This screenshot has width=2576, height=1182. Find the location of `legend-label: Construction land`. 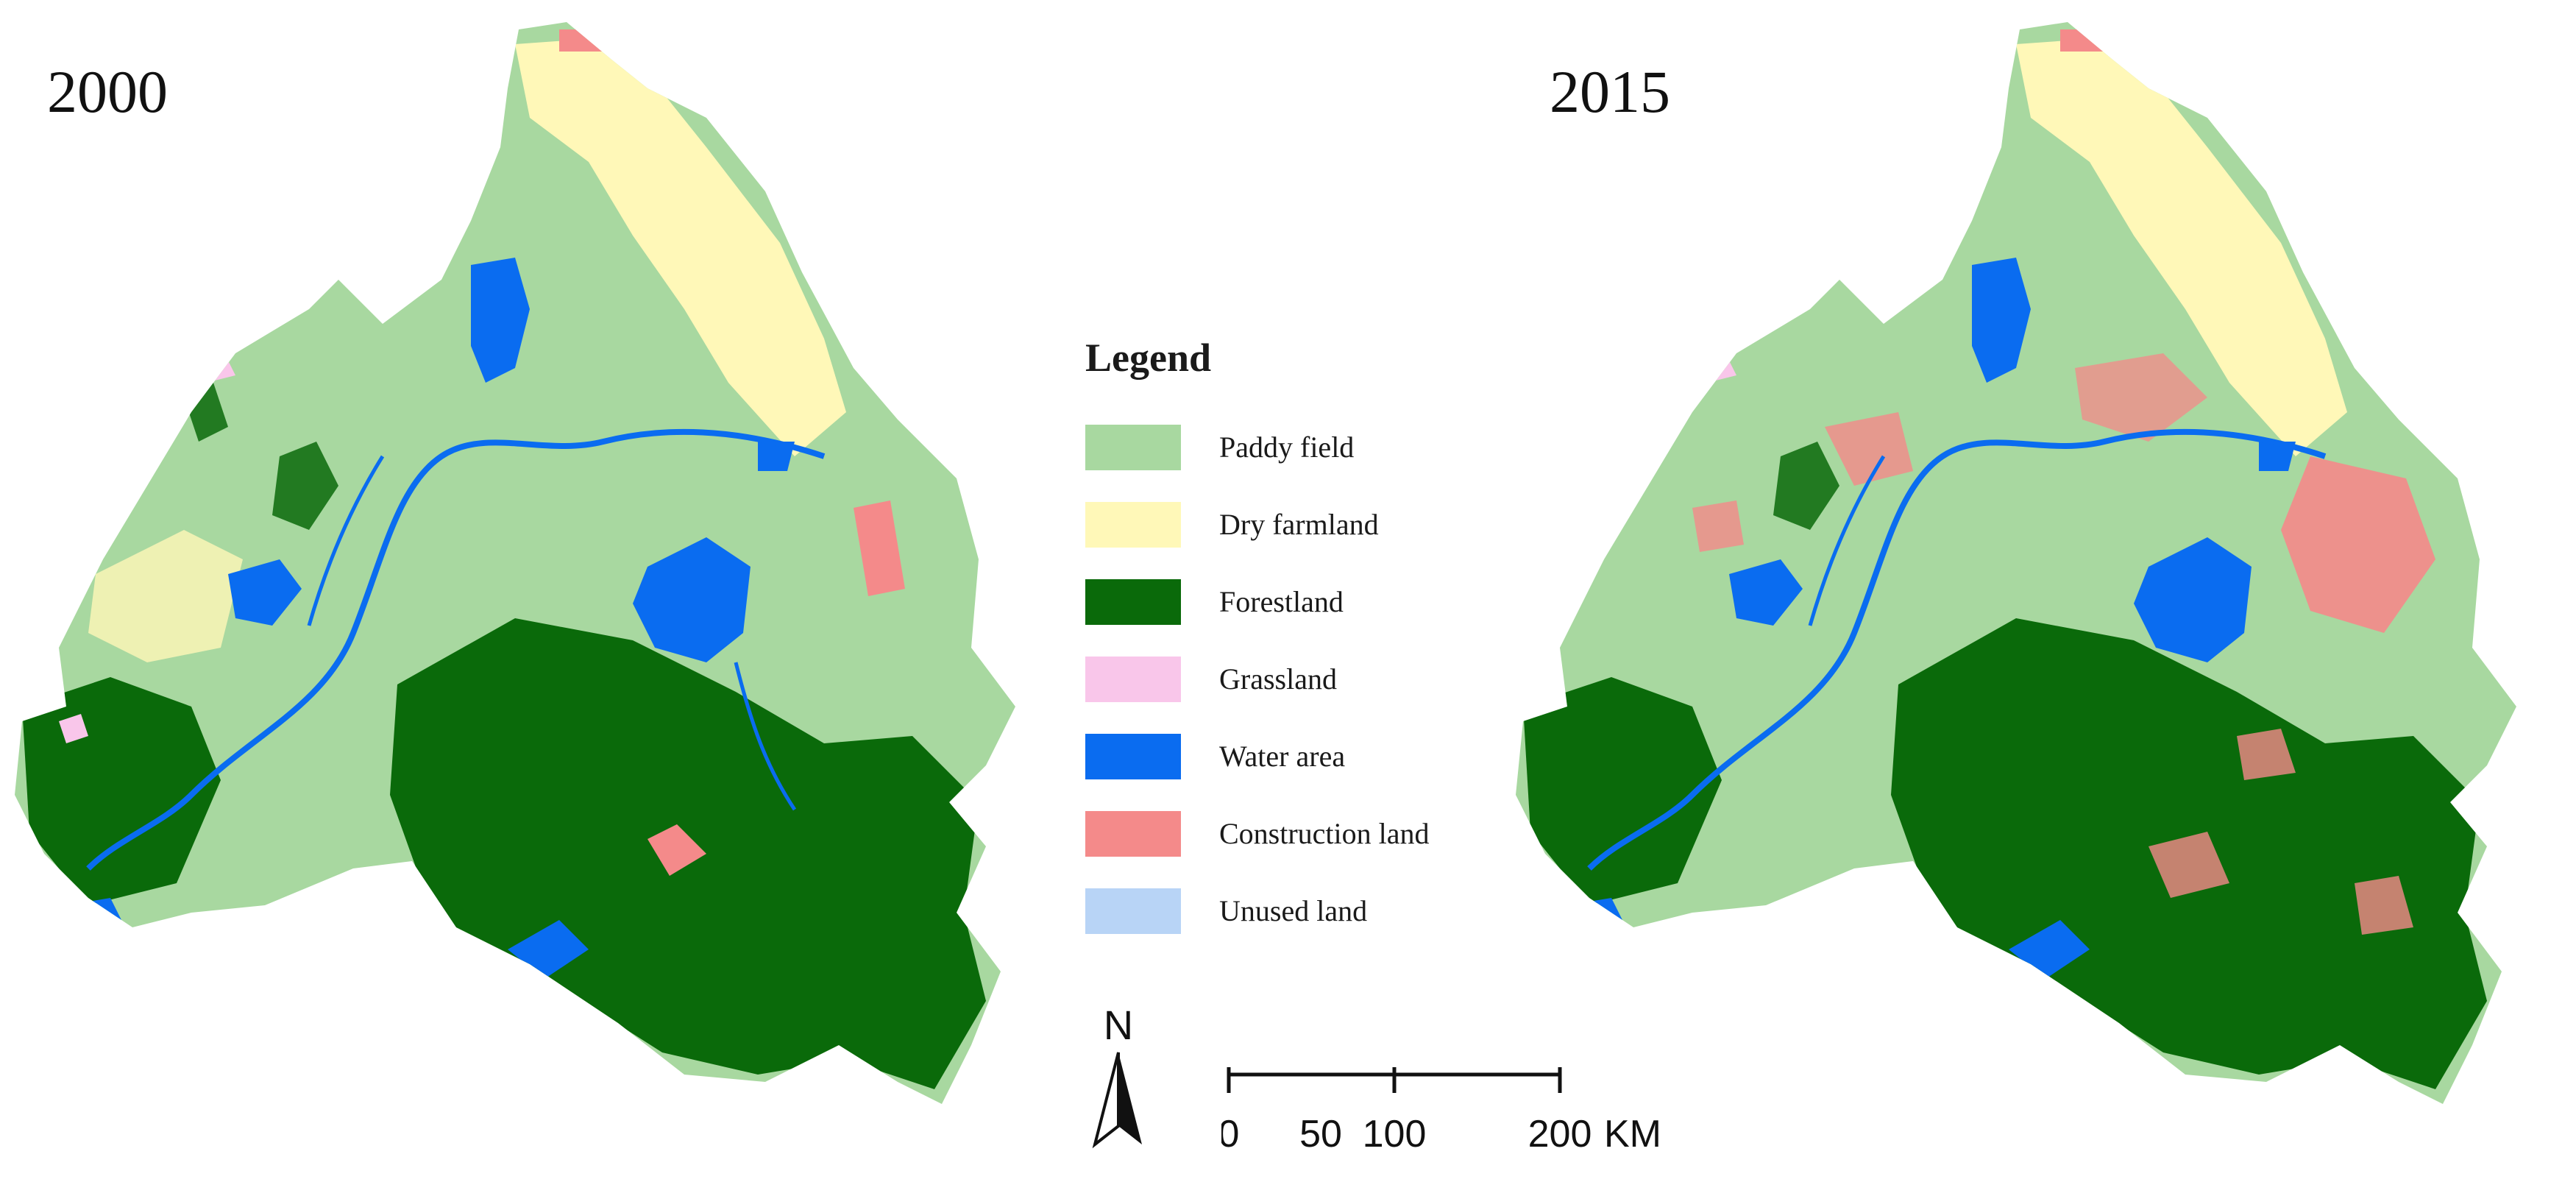

legend-label: Construction land is located at coordinates (1324, 833).